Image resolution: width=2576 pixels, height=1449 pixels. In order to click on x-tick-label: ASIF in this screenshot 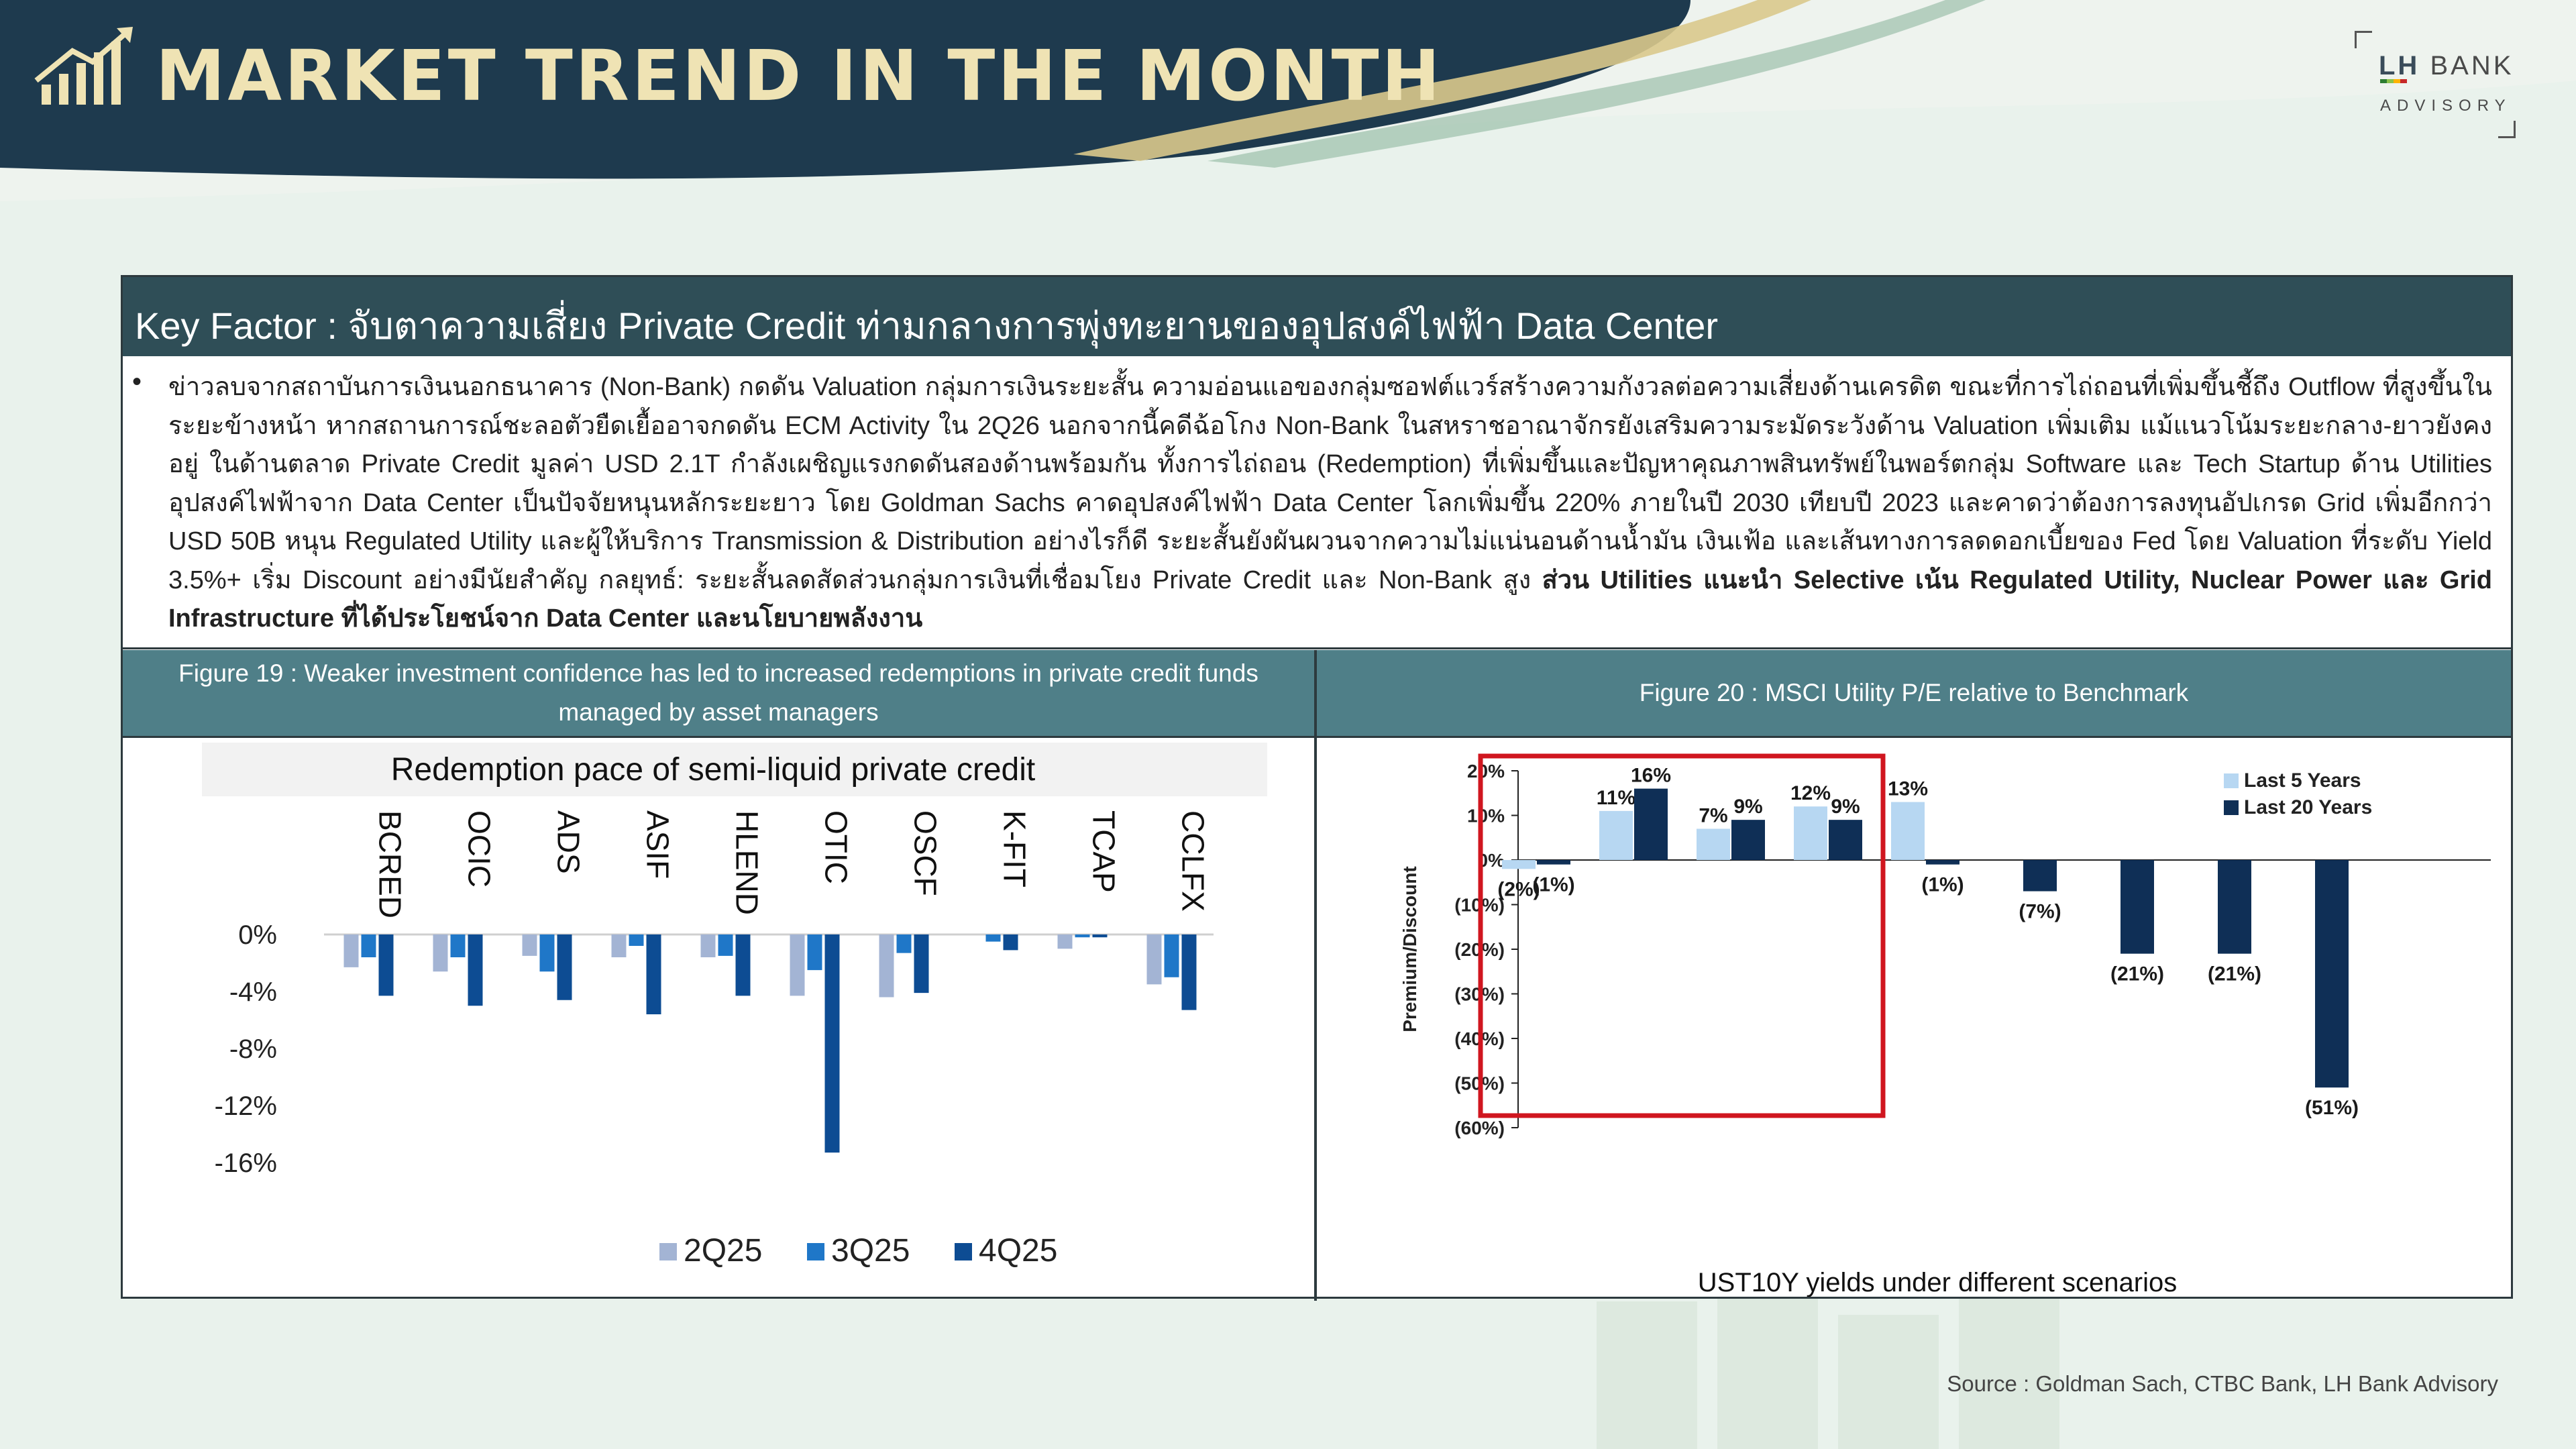, I will do `click(658, 844)`.